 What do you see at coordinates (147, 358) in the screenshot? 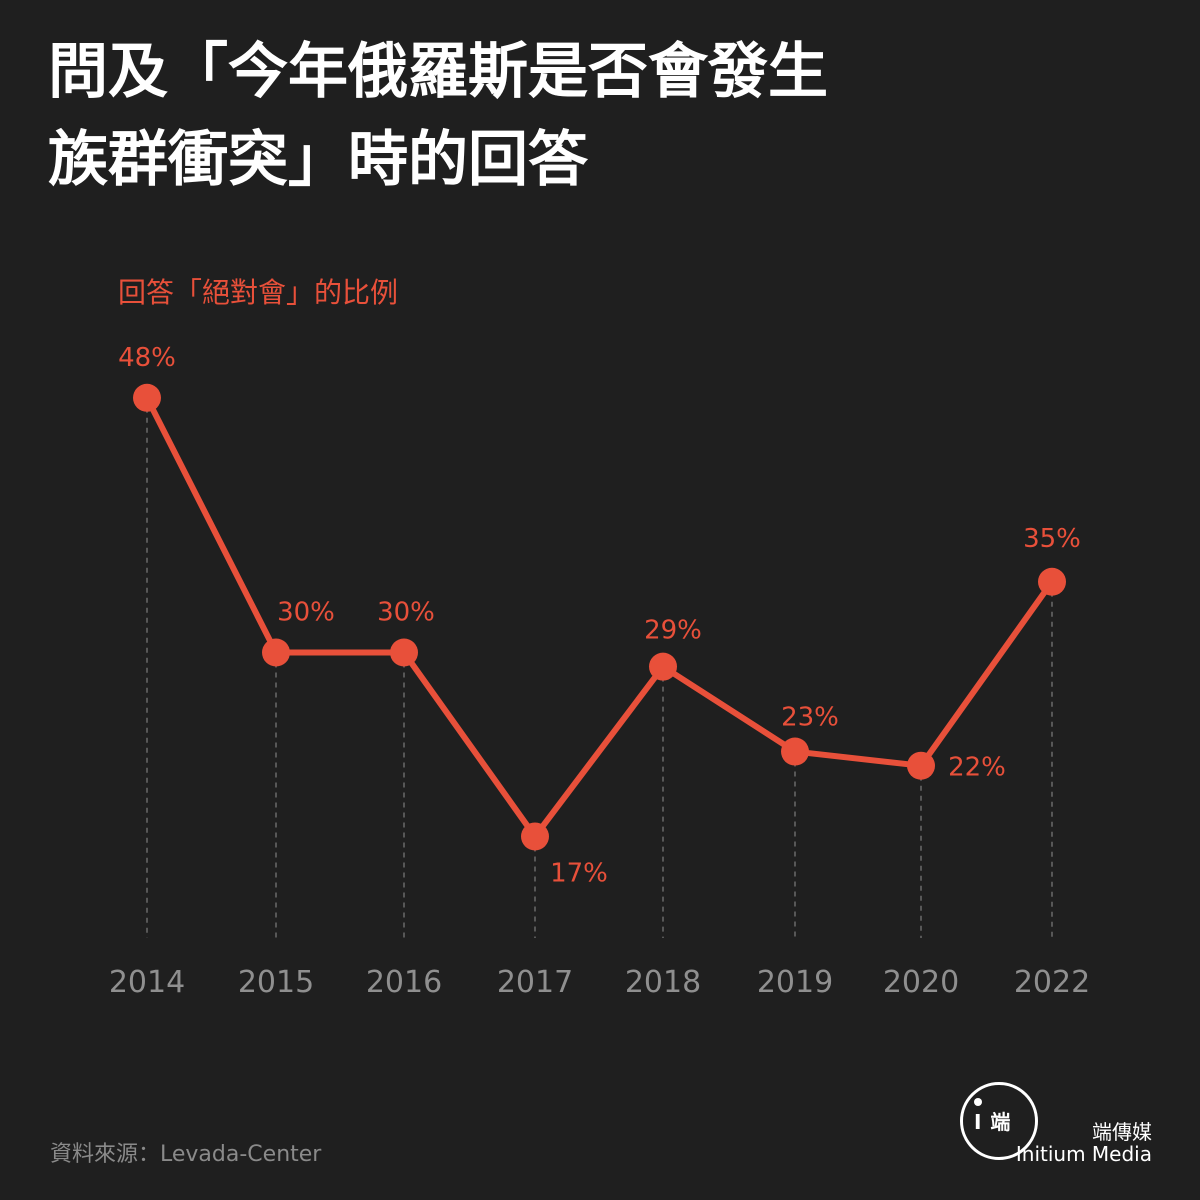
I see `data-label-2014: 48%` at bounding box center [147, 358].